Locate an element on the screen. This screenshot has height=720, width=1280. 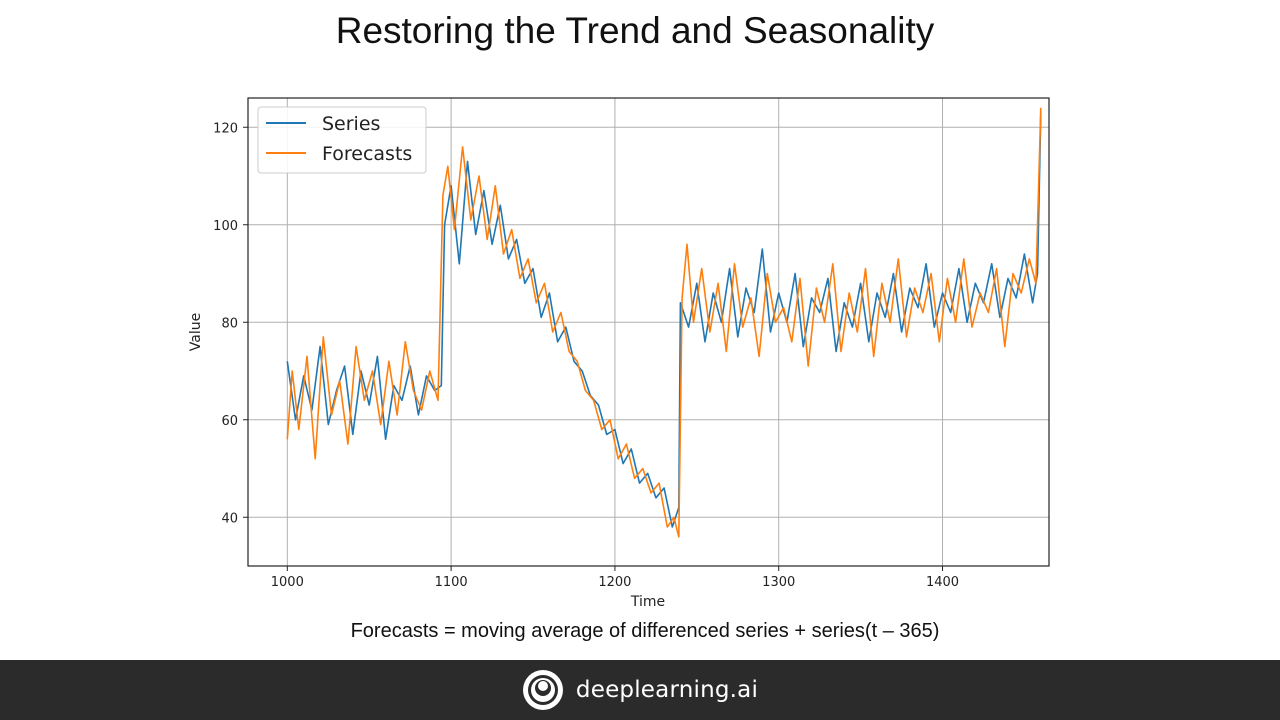
y-axis-ticks: 40 60 80 100 120 is located at coordinates (230, 323).